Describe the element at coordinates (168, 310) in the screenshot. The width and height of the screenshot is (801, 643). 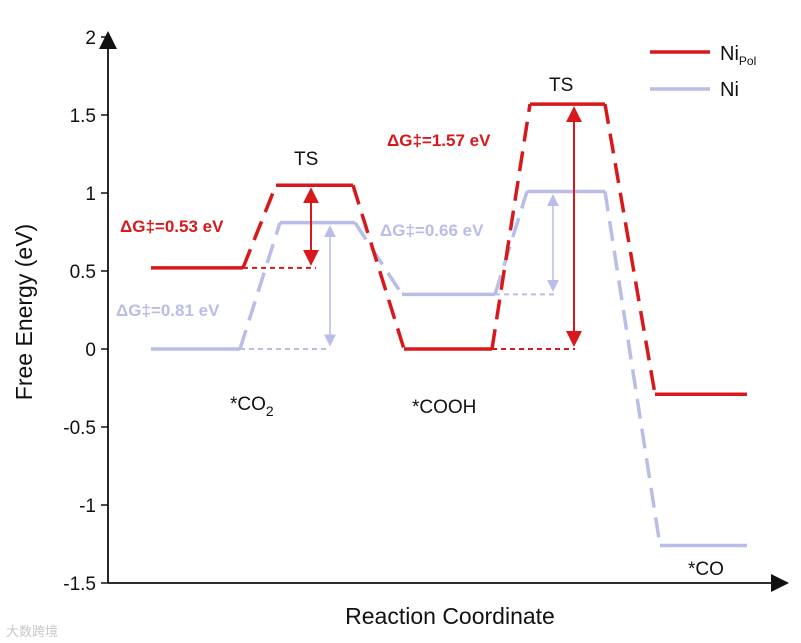
I see `barrier-label-ni-1: ΔG‡=0.81 eV` at that location.